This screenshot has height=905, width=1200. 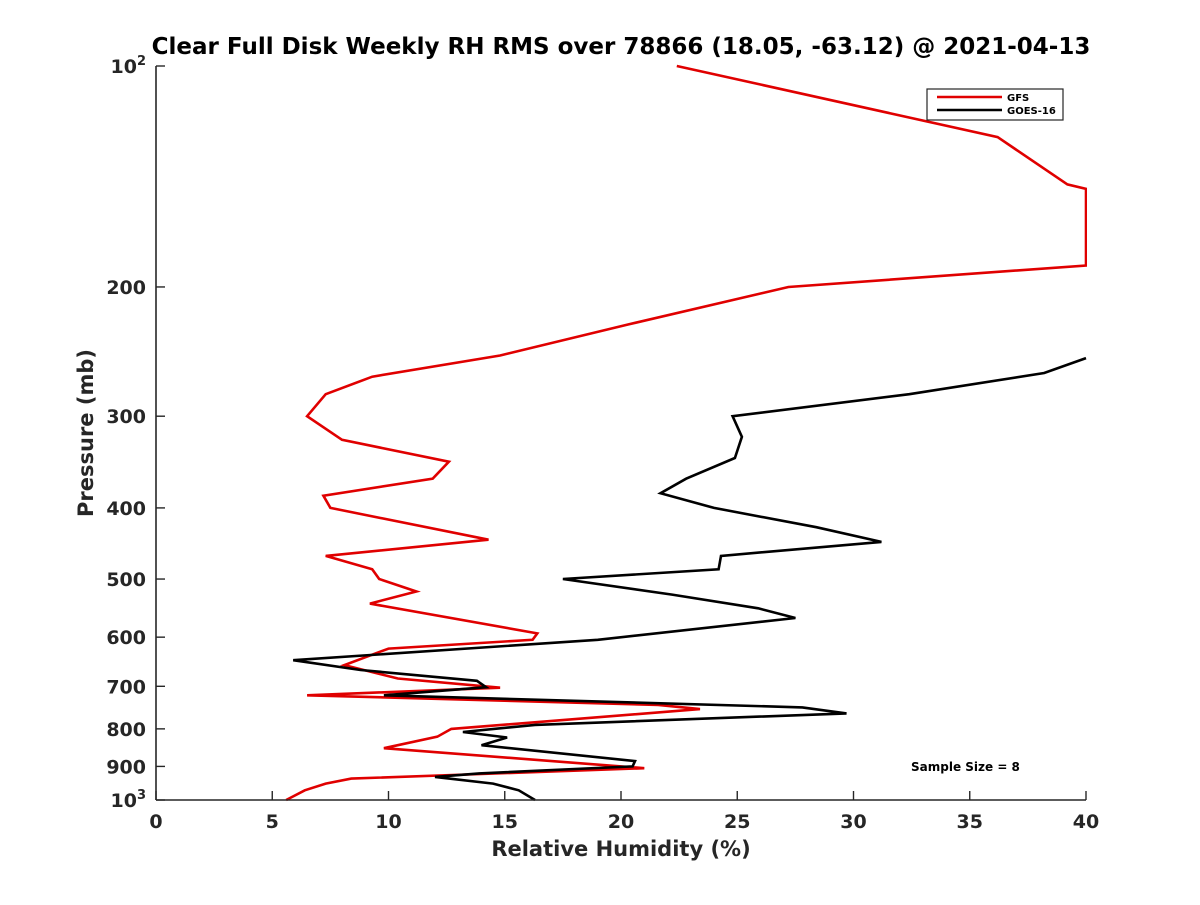 I want to click on y-tick-label: 900, so click(x=126, y=767).